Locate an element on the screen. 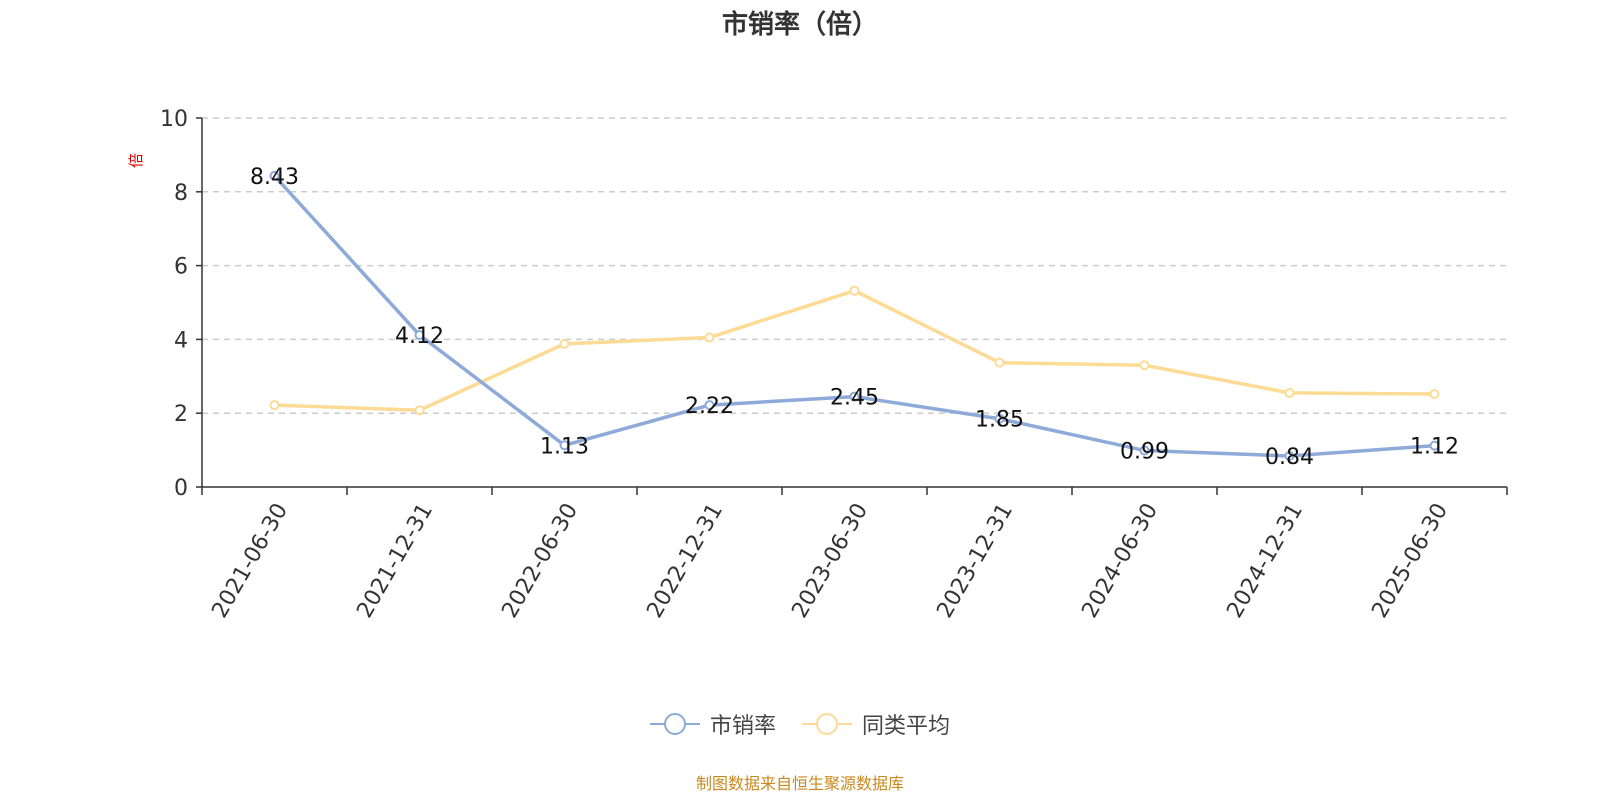 Image resolution: width=1600 pixels, height=800 pixels. legend-item-series-0: 市销率 is located at coordinates (712, 724).